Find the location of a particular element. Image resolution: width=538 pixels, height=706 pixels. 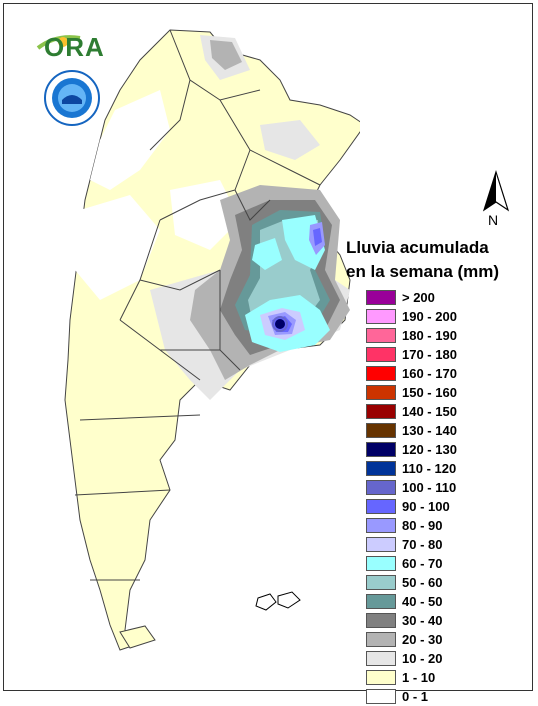

legend-label: 110 - 120 is located at coordinates (429, 468).